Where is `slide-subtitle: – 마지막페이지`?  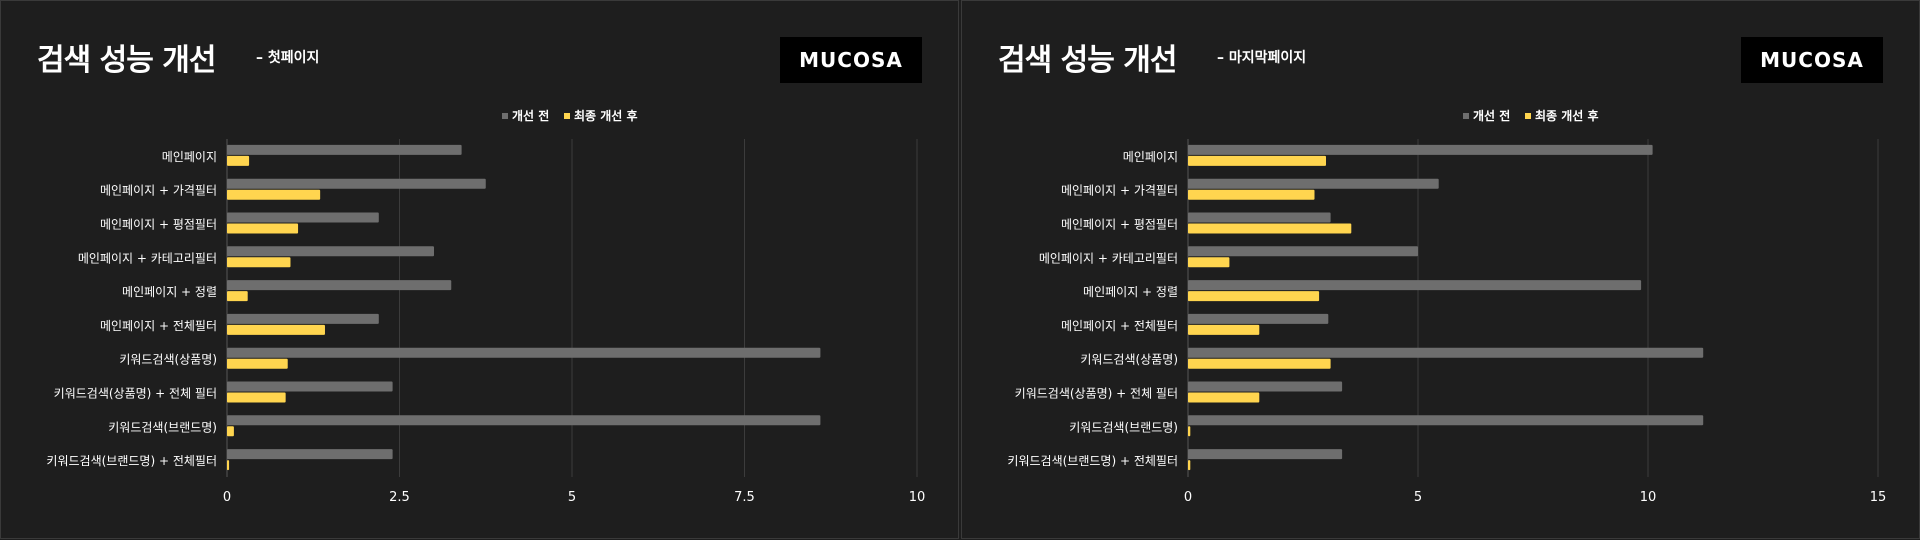
slide-subtitle: – 마지막페이지 is located at coordinates (1262, 58).